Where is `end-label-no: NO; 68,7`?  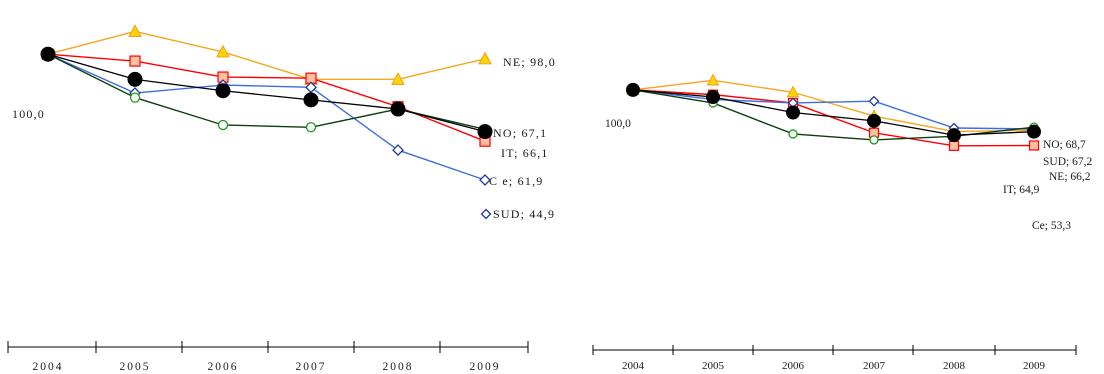
end-label-no: NO; 68,7 is located at coordinates (1064, 145).